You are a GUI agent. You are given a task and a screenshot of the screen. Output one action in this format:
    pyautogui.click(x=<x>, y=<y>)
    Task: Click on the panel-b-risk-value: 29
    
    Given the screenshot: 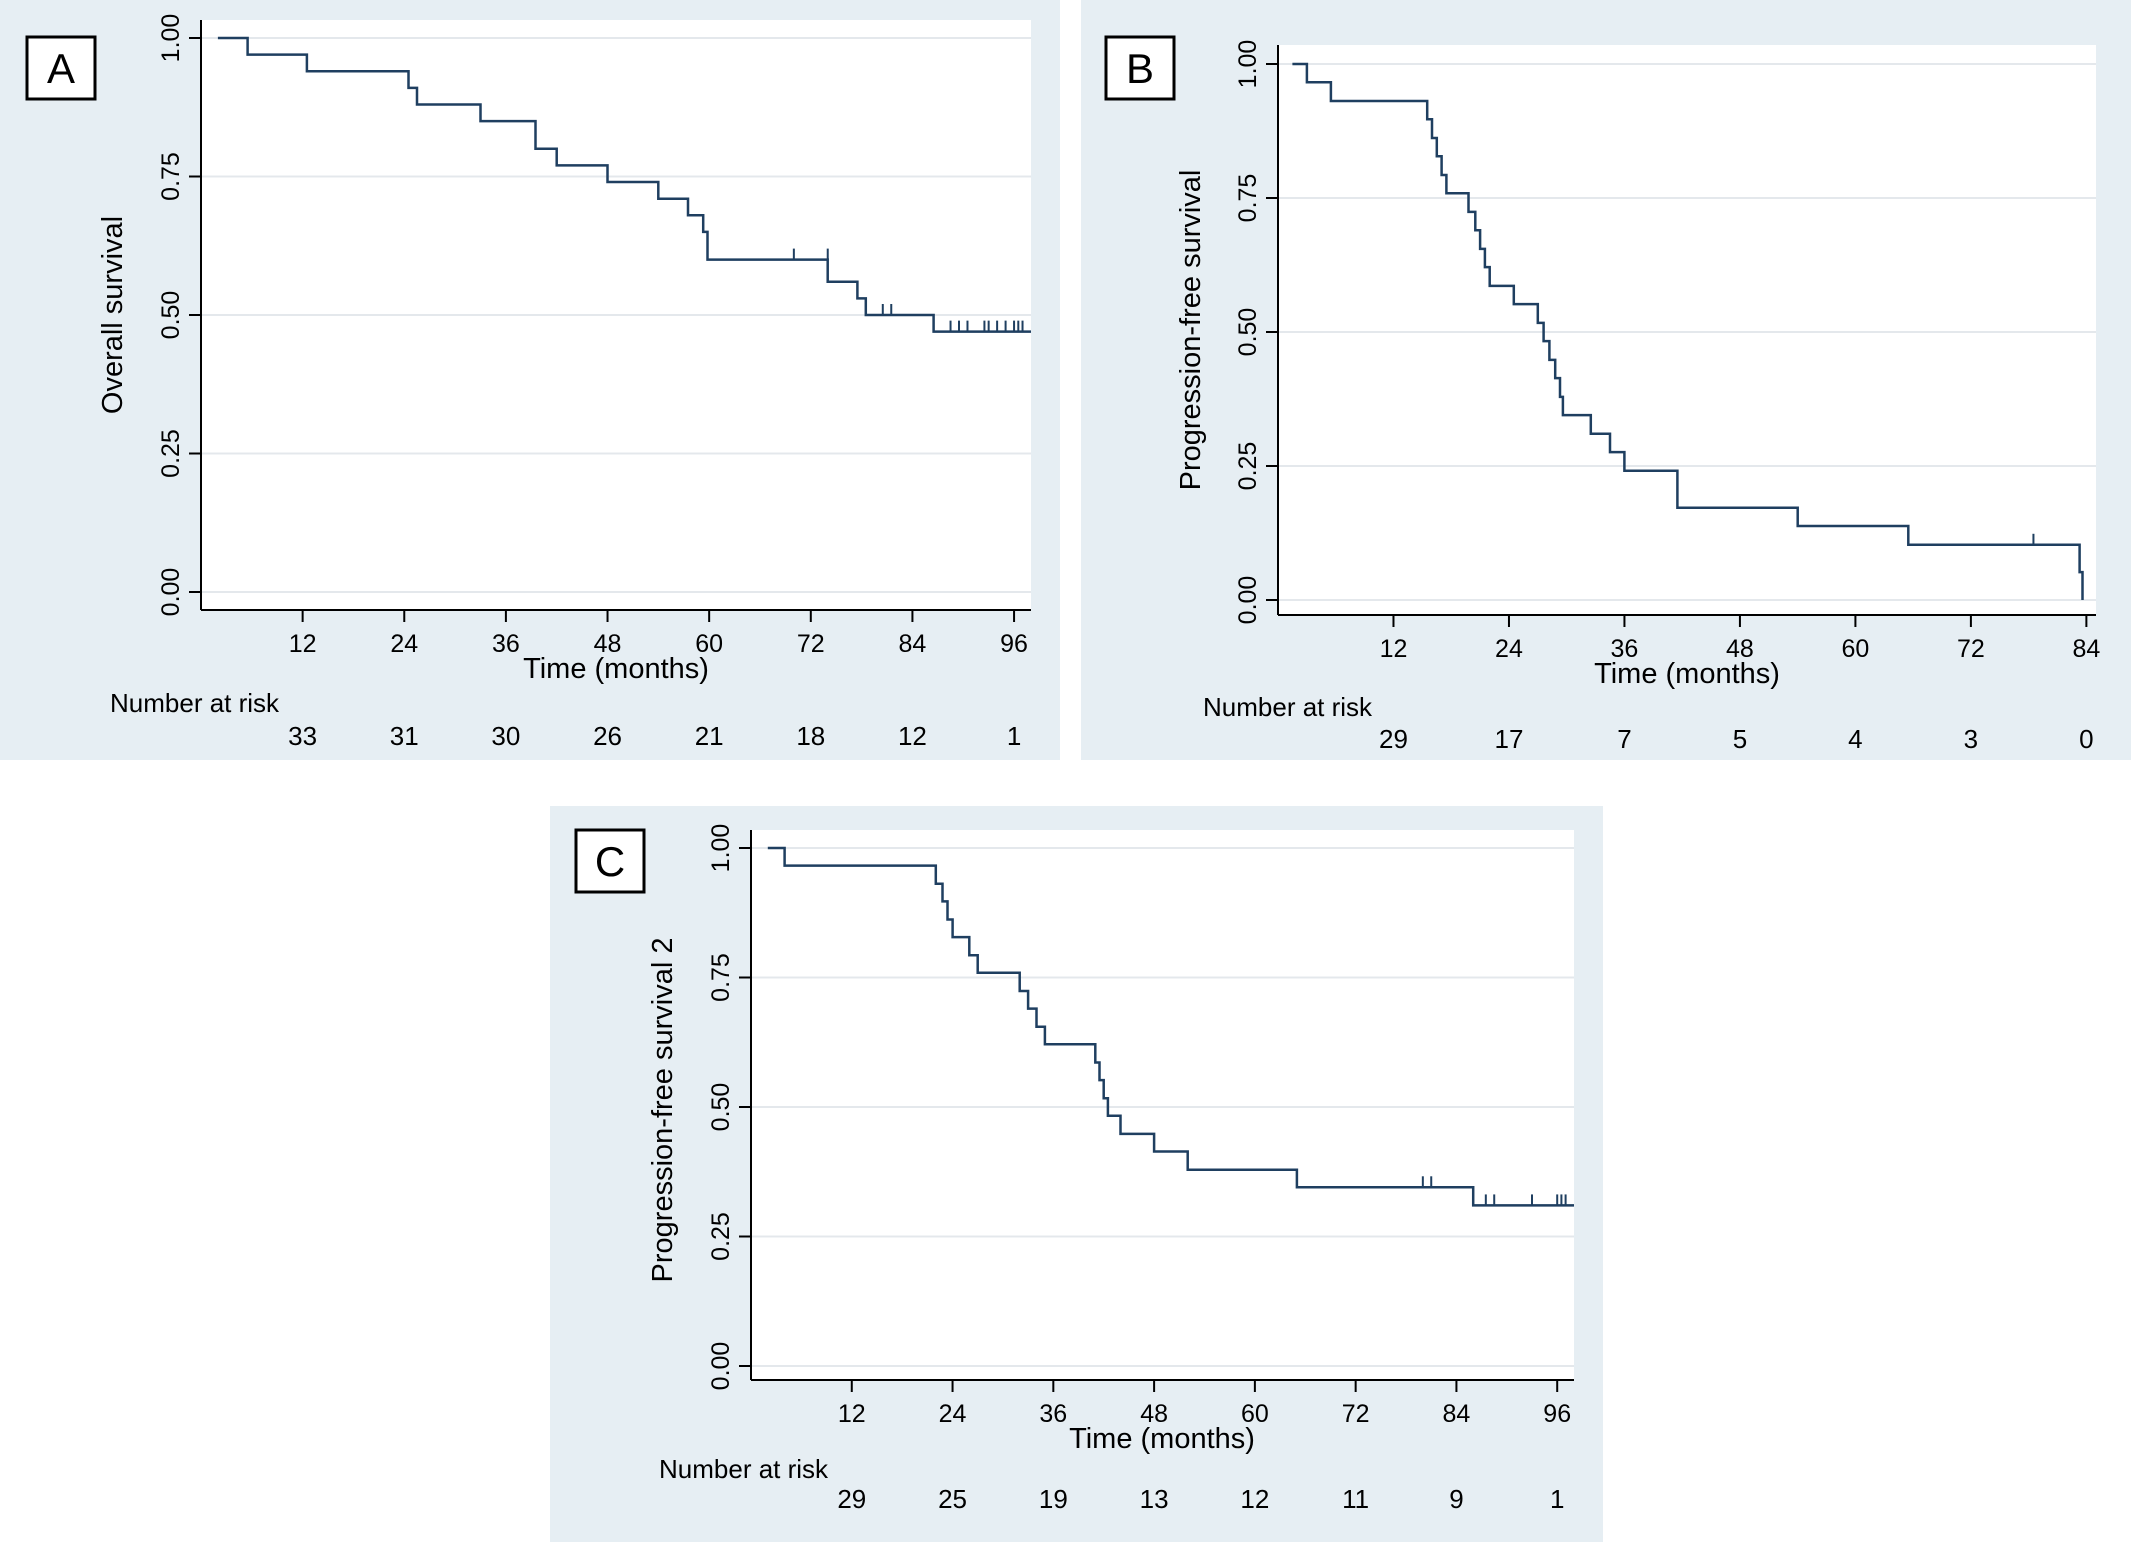 What is the action you would take?
    pyautogui.click(x=1393, y=739)
    